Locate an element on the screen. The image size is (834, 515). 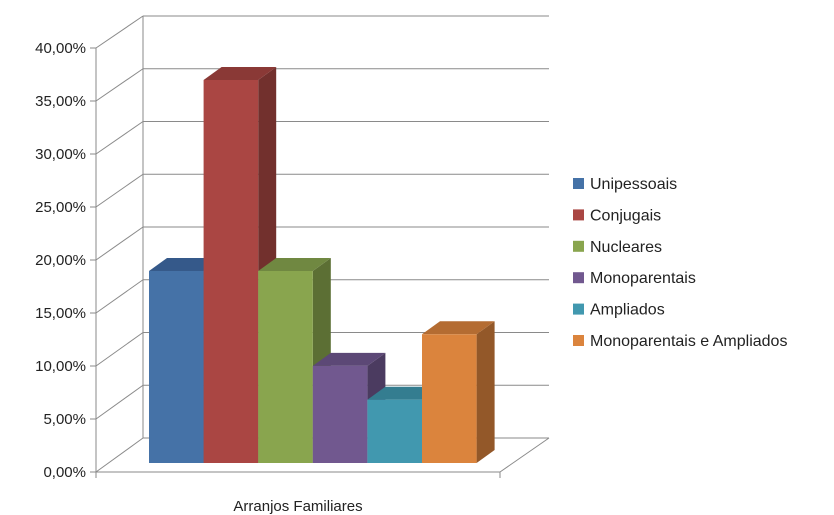
y-tick-label: 5,00% is located at coordinates (64, 419).